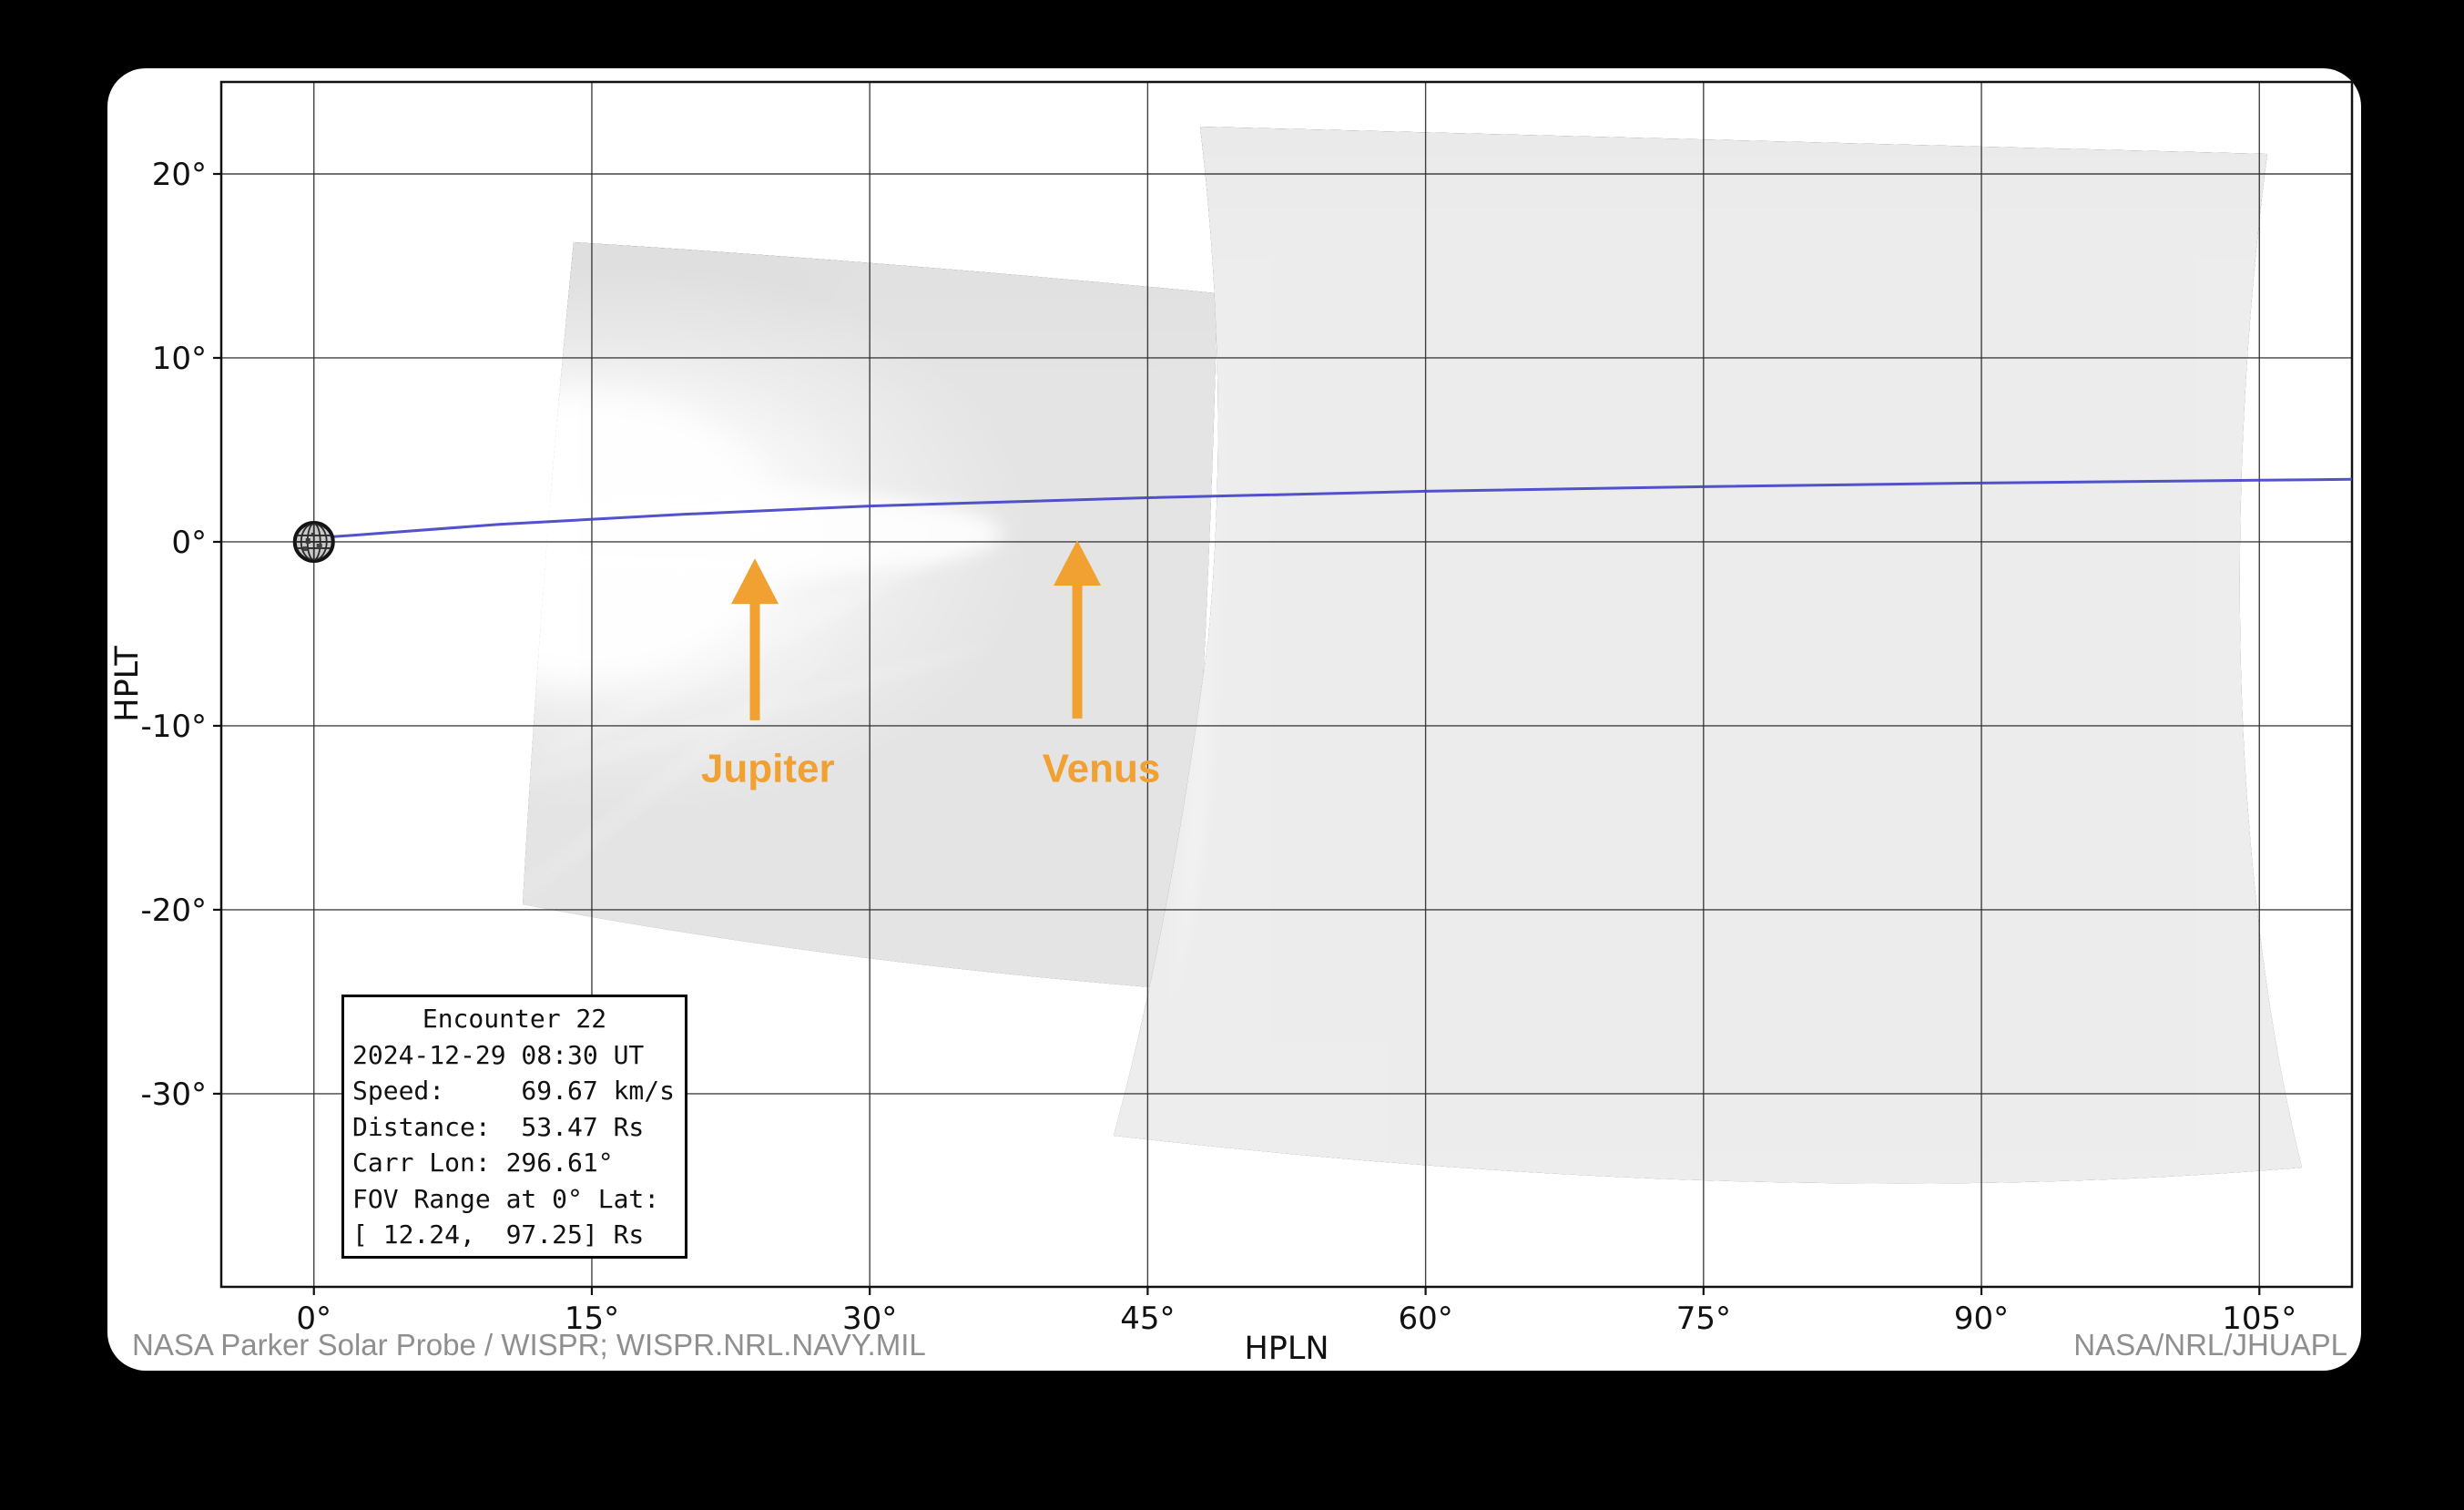  I want to click on info-line-title: Encounter 22, so click(514, 1019).